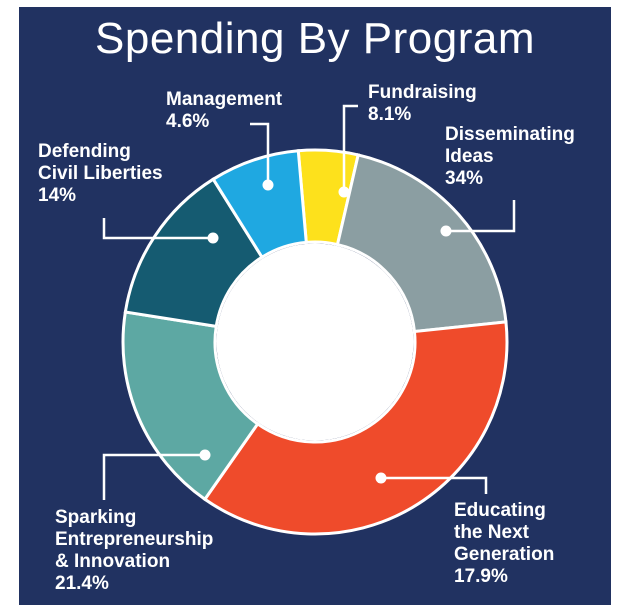 This screenshot has height=613, width=618. What do you see at coordinates (57, 195) in the screenshot?
I see `slice-value: 14%` at bounding box center [57, 195].